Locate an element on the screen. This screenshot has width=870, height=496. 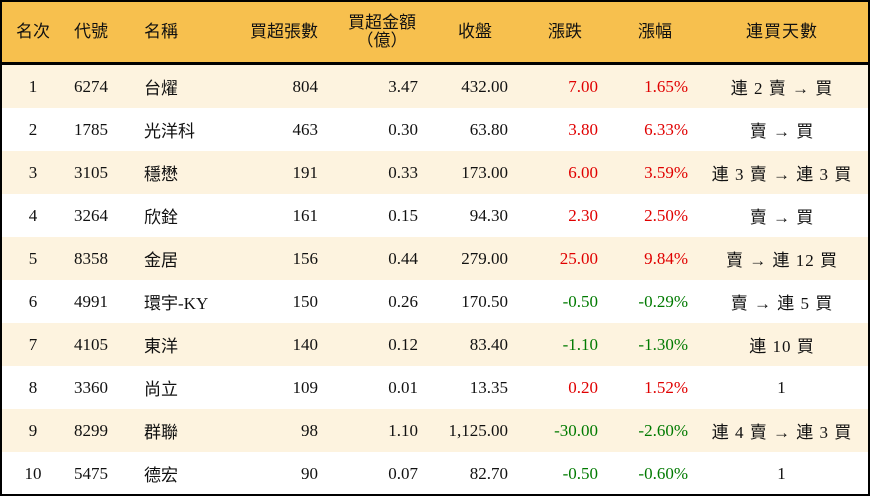
rank-cell: 3 is located at coordinates (33, 172).